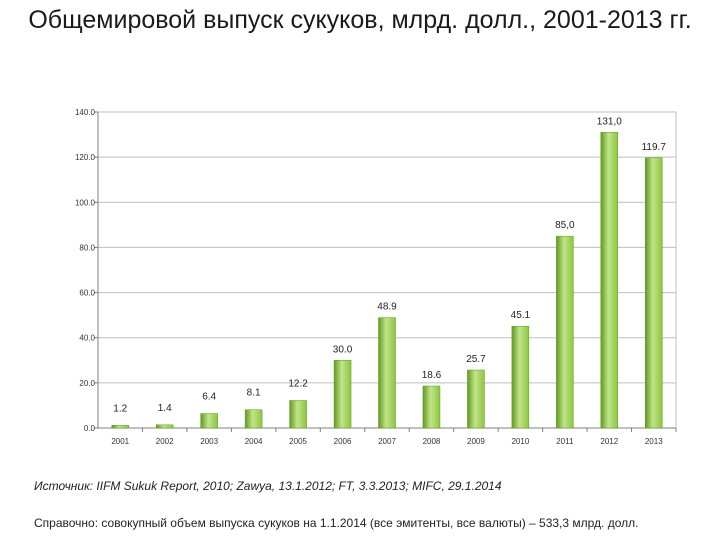 The width and height of the screenshot is (720, 540). I want to click on x-tick-label: 2003, so click(209, 441).